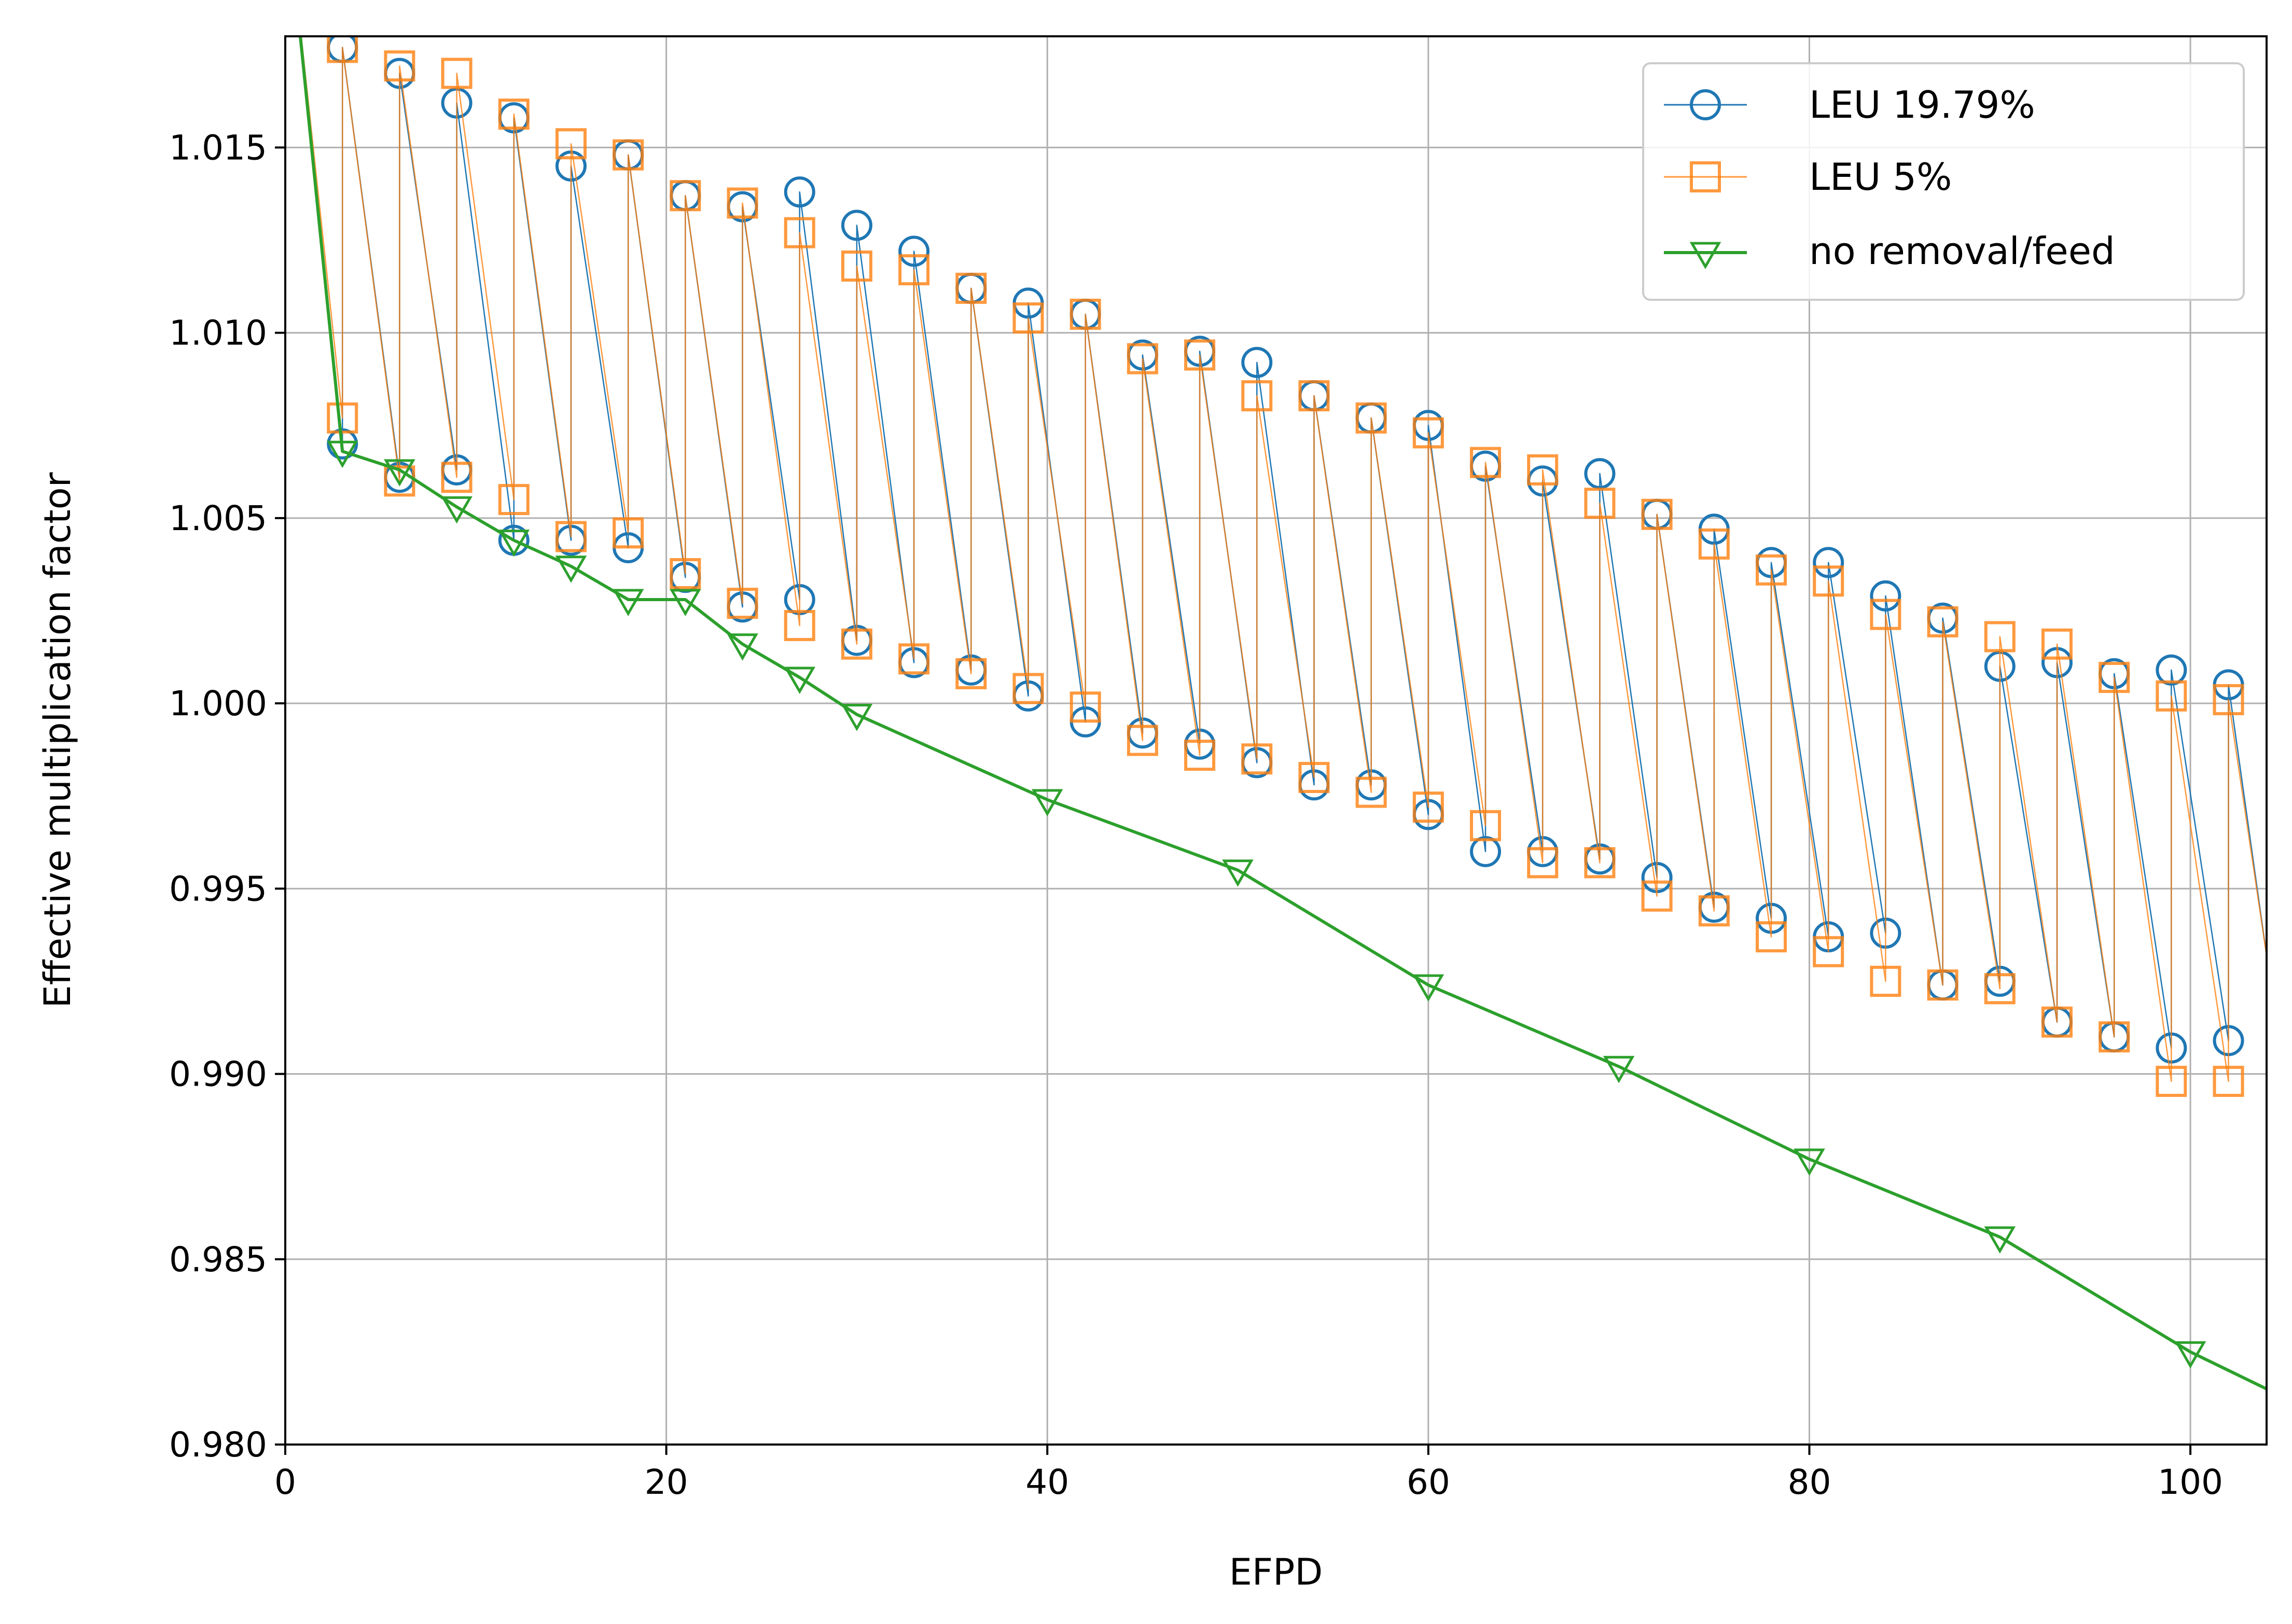 The height and width of the screenshot is (1624, 2292). Describe the element at coordinates (218, 518) in the screenshot. I see `y-tick-label: 1.005` at that location.